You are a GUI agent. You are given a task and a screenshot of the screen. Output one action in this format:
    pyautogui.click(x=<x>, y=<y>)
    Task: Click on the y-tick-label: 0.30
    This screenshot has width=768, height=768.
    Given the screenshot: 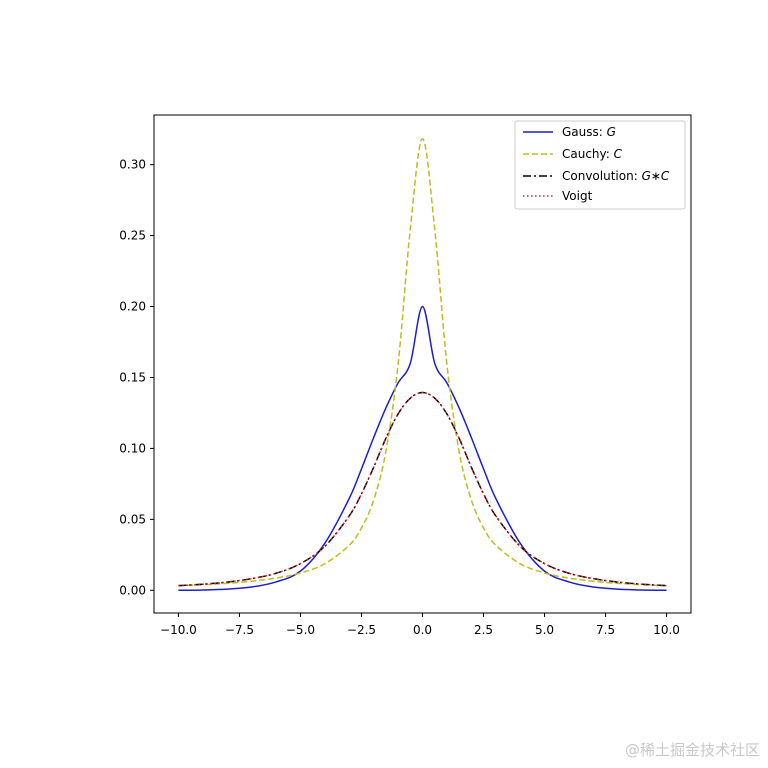 What is the action you would take?
    pyautogui.click(x=132, y=165)
    